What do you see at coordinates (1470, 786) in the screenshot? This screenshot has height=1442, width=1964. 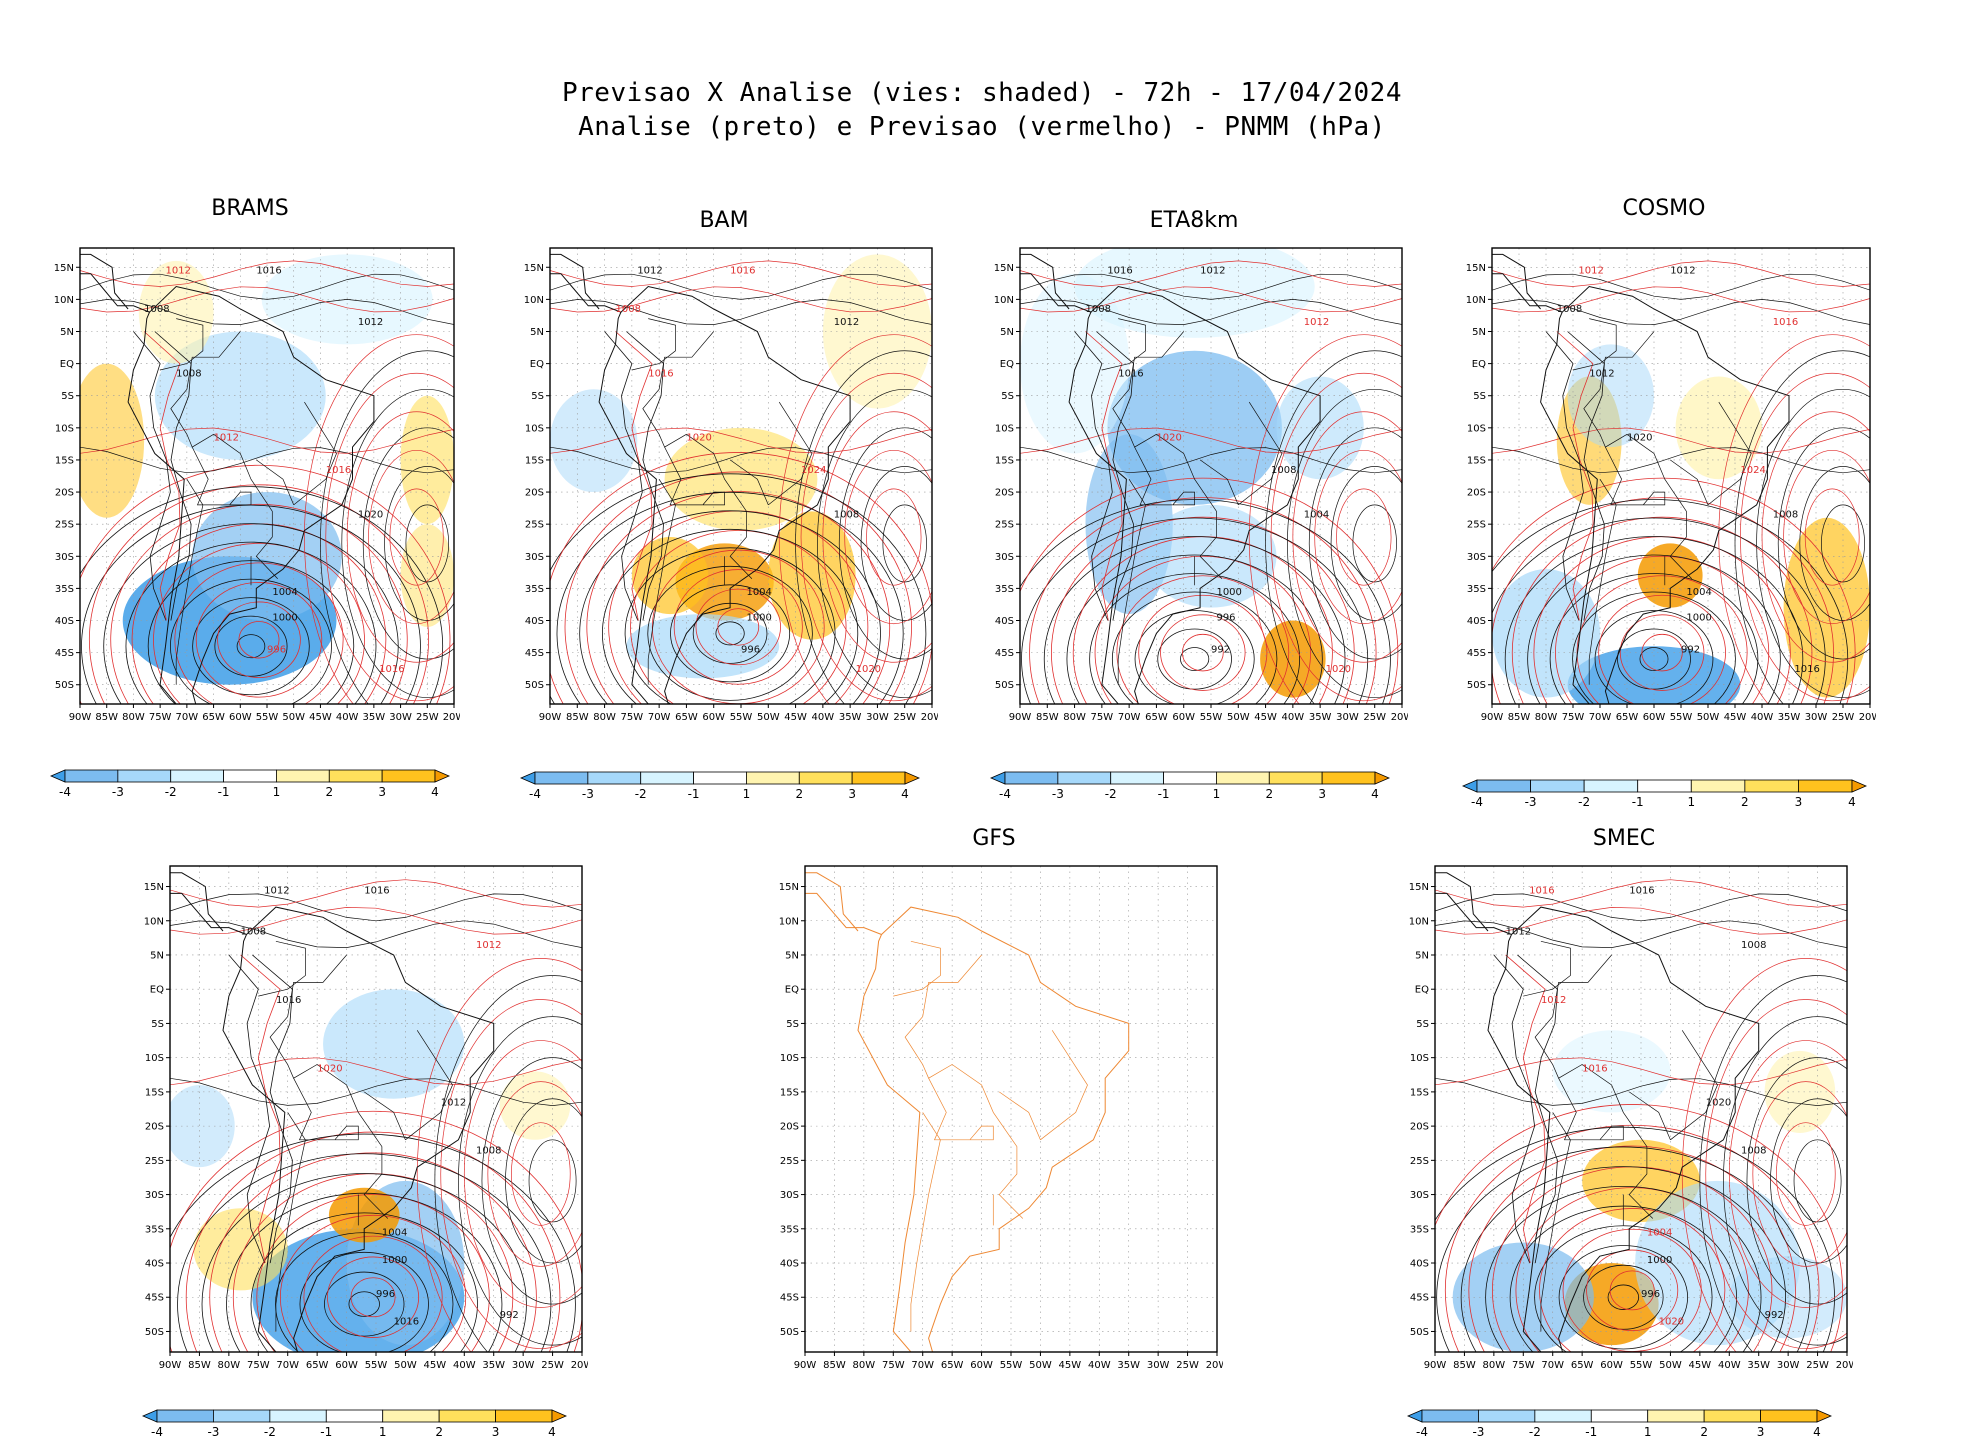 I see `colorbar-extend-low` at bounding box center [1470, 786].